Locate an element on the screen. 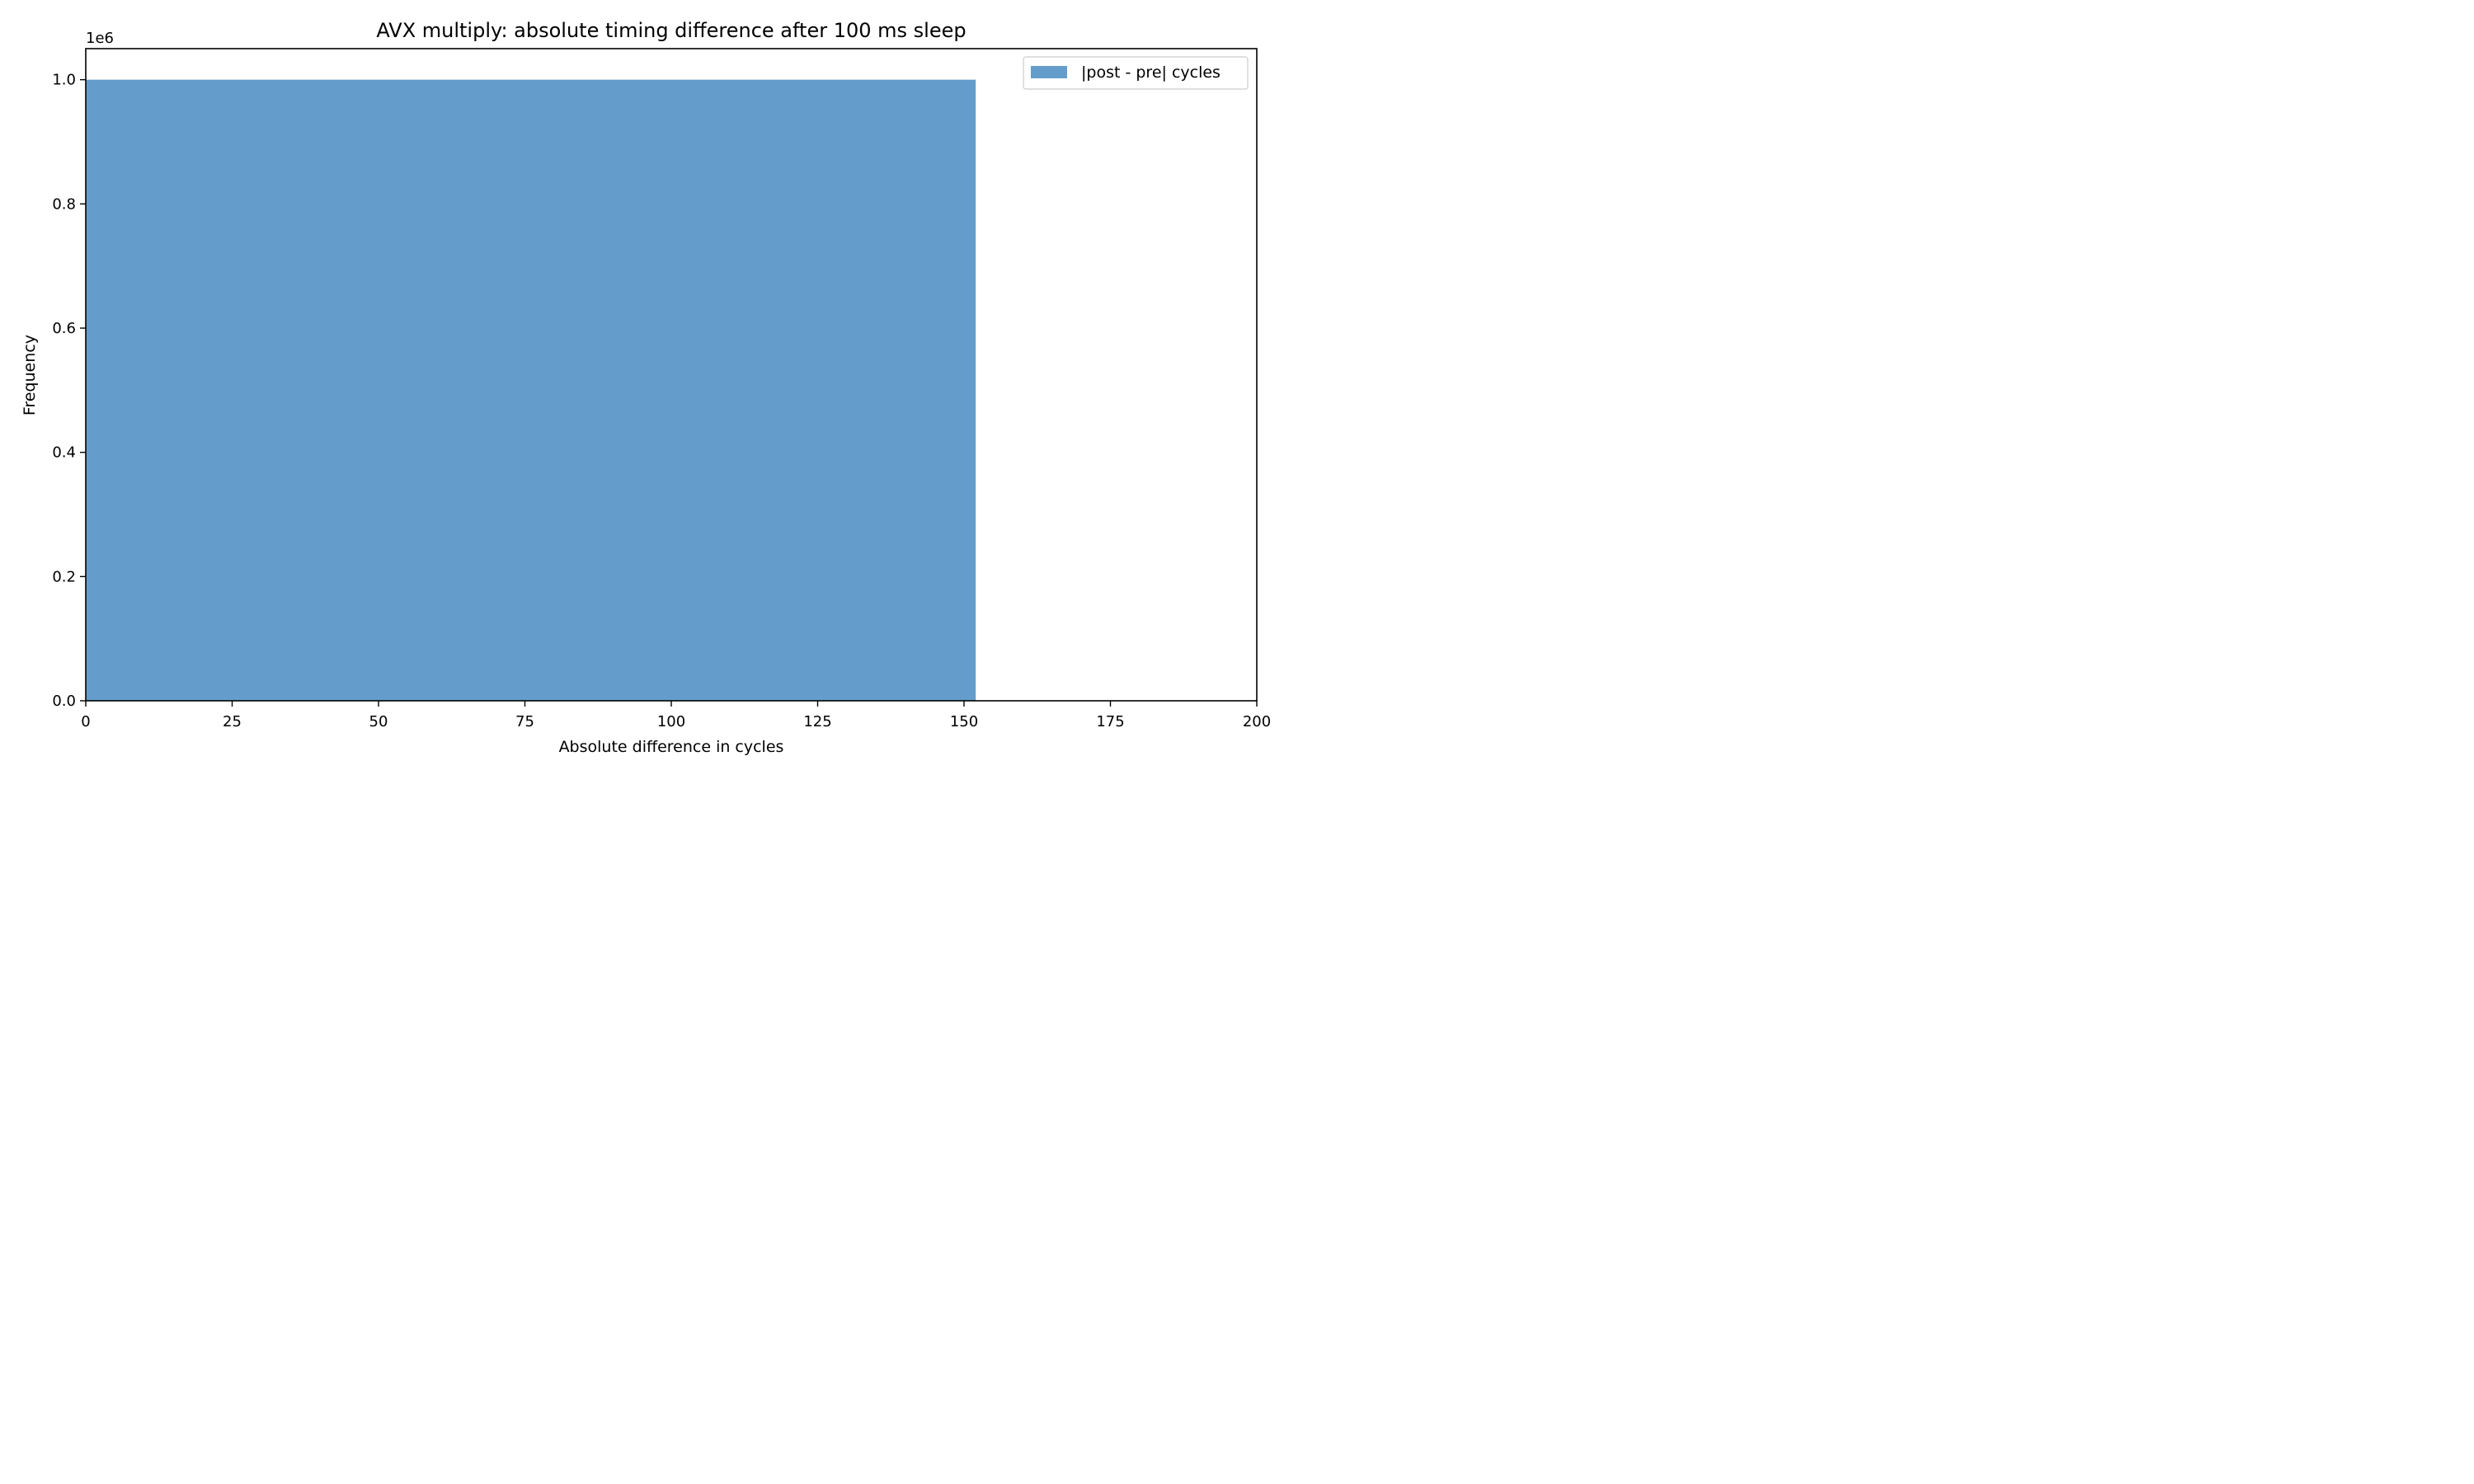 This screenshot has height=1484, width=2474. x-axis-label: Absolute difference in cycles is located at coordinates (671, 747).